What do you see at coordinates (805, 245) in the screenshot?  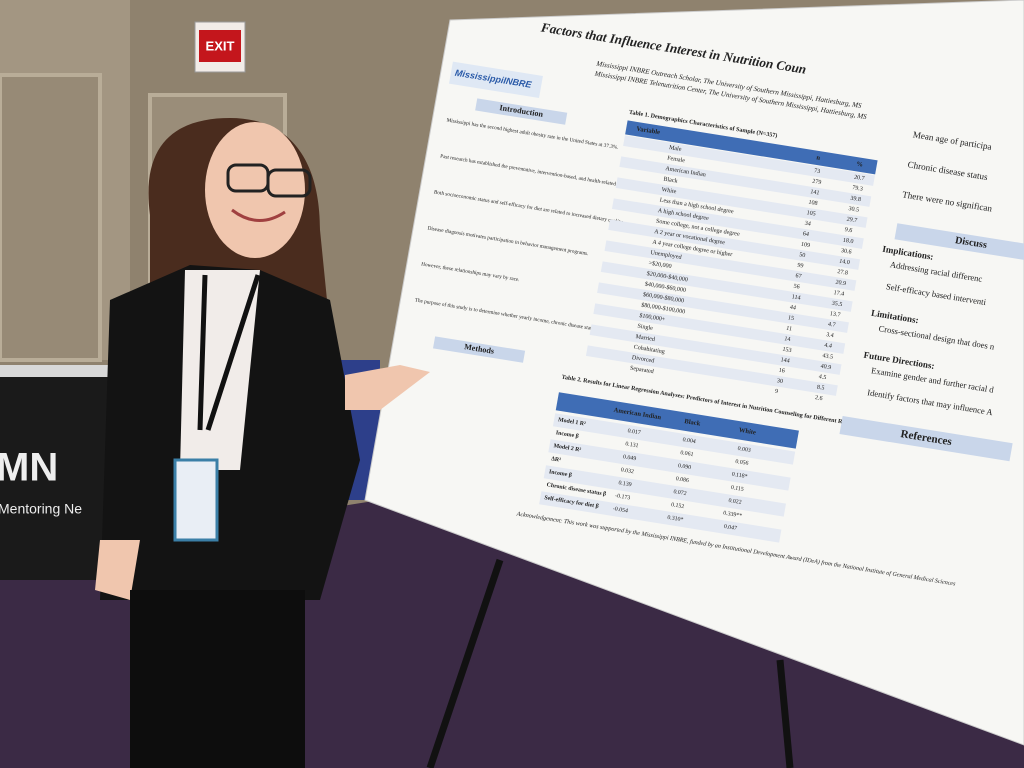 I see `table-cell: 109` at bounding box center [805, 245].